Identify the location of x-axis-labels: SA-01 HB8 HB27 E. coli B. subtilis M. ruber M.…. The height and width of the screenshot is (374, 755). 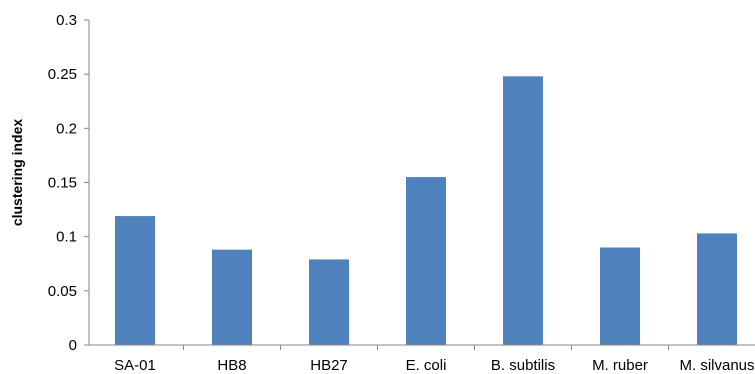
(434, 365).